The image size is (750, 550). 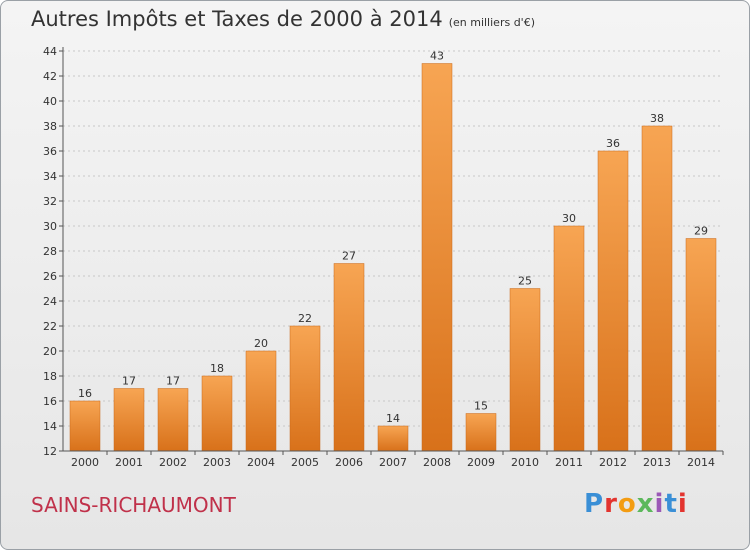 What do you see at coordinates (50, 301) in the screenshot?
I see `y-tick-label: 24` at bounding box center [50, 301].